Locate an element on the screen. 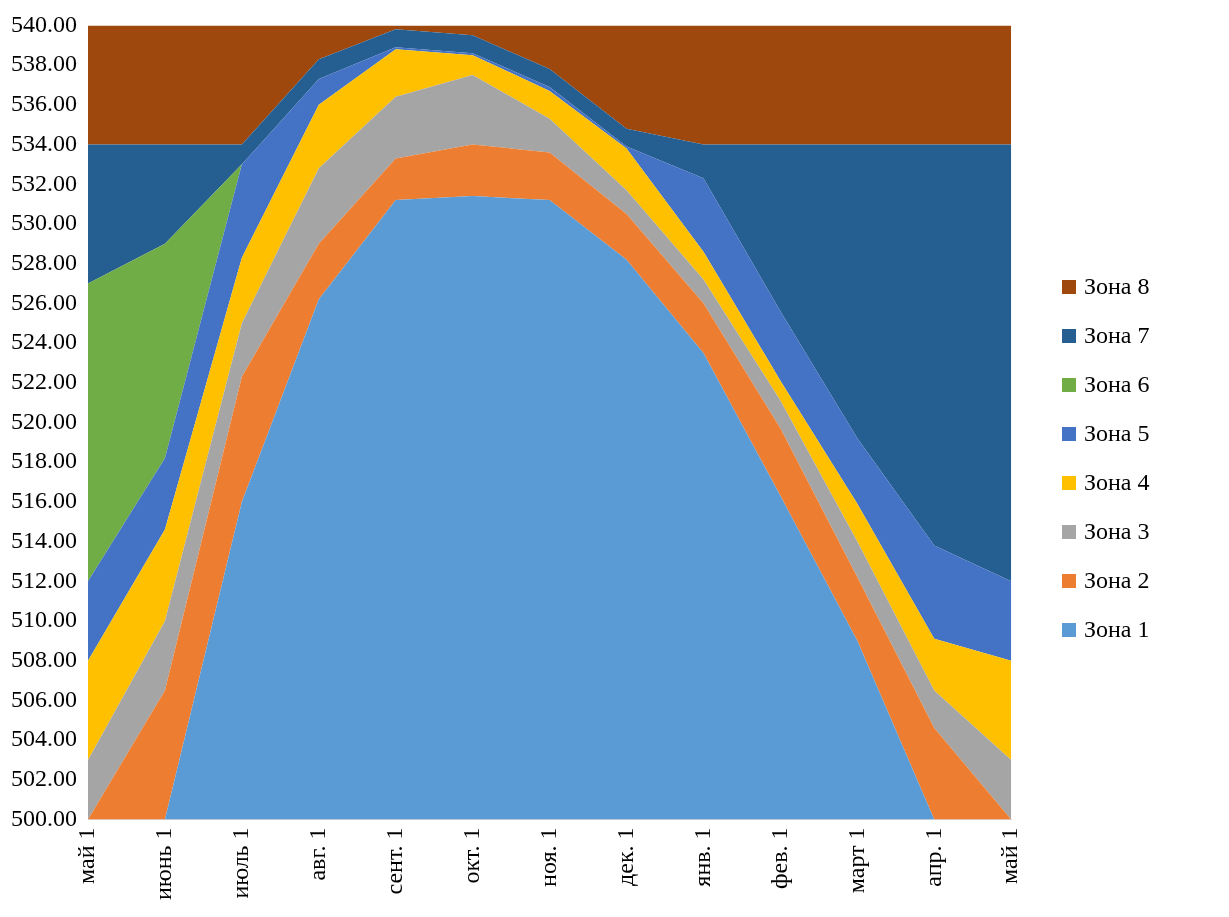  x-tick-label: июнь 1 is located at coordinates (163, 863).